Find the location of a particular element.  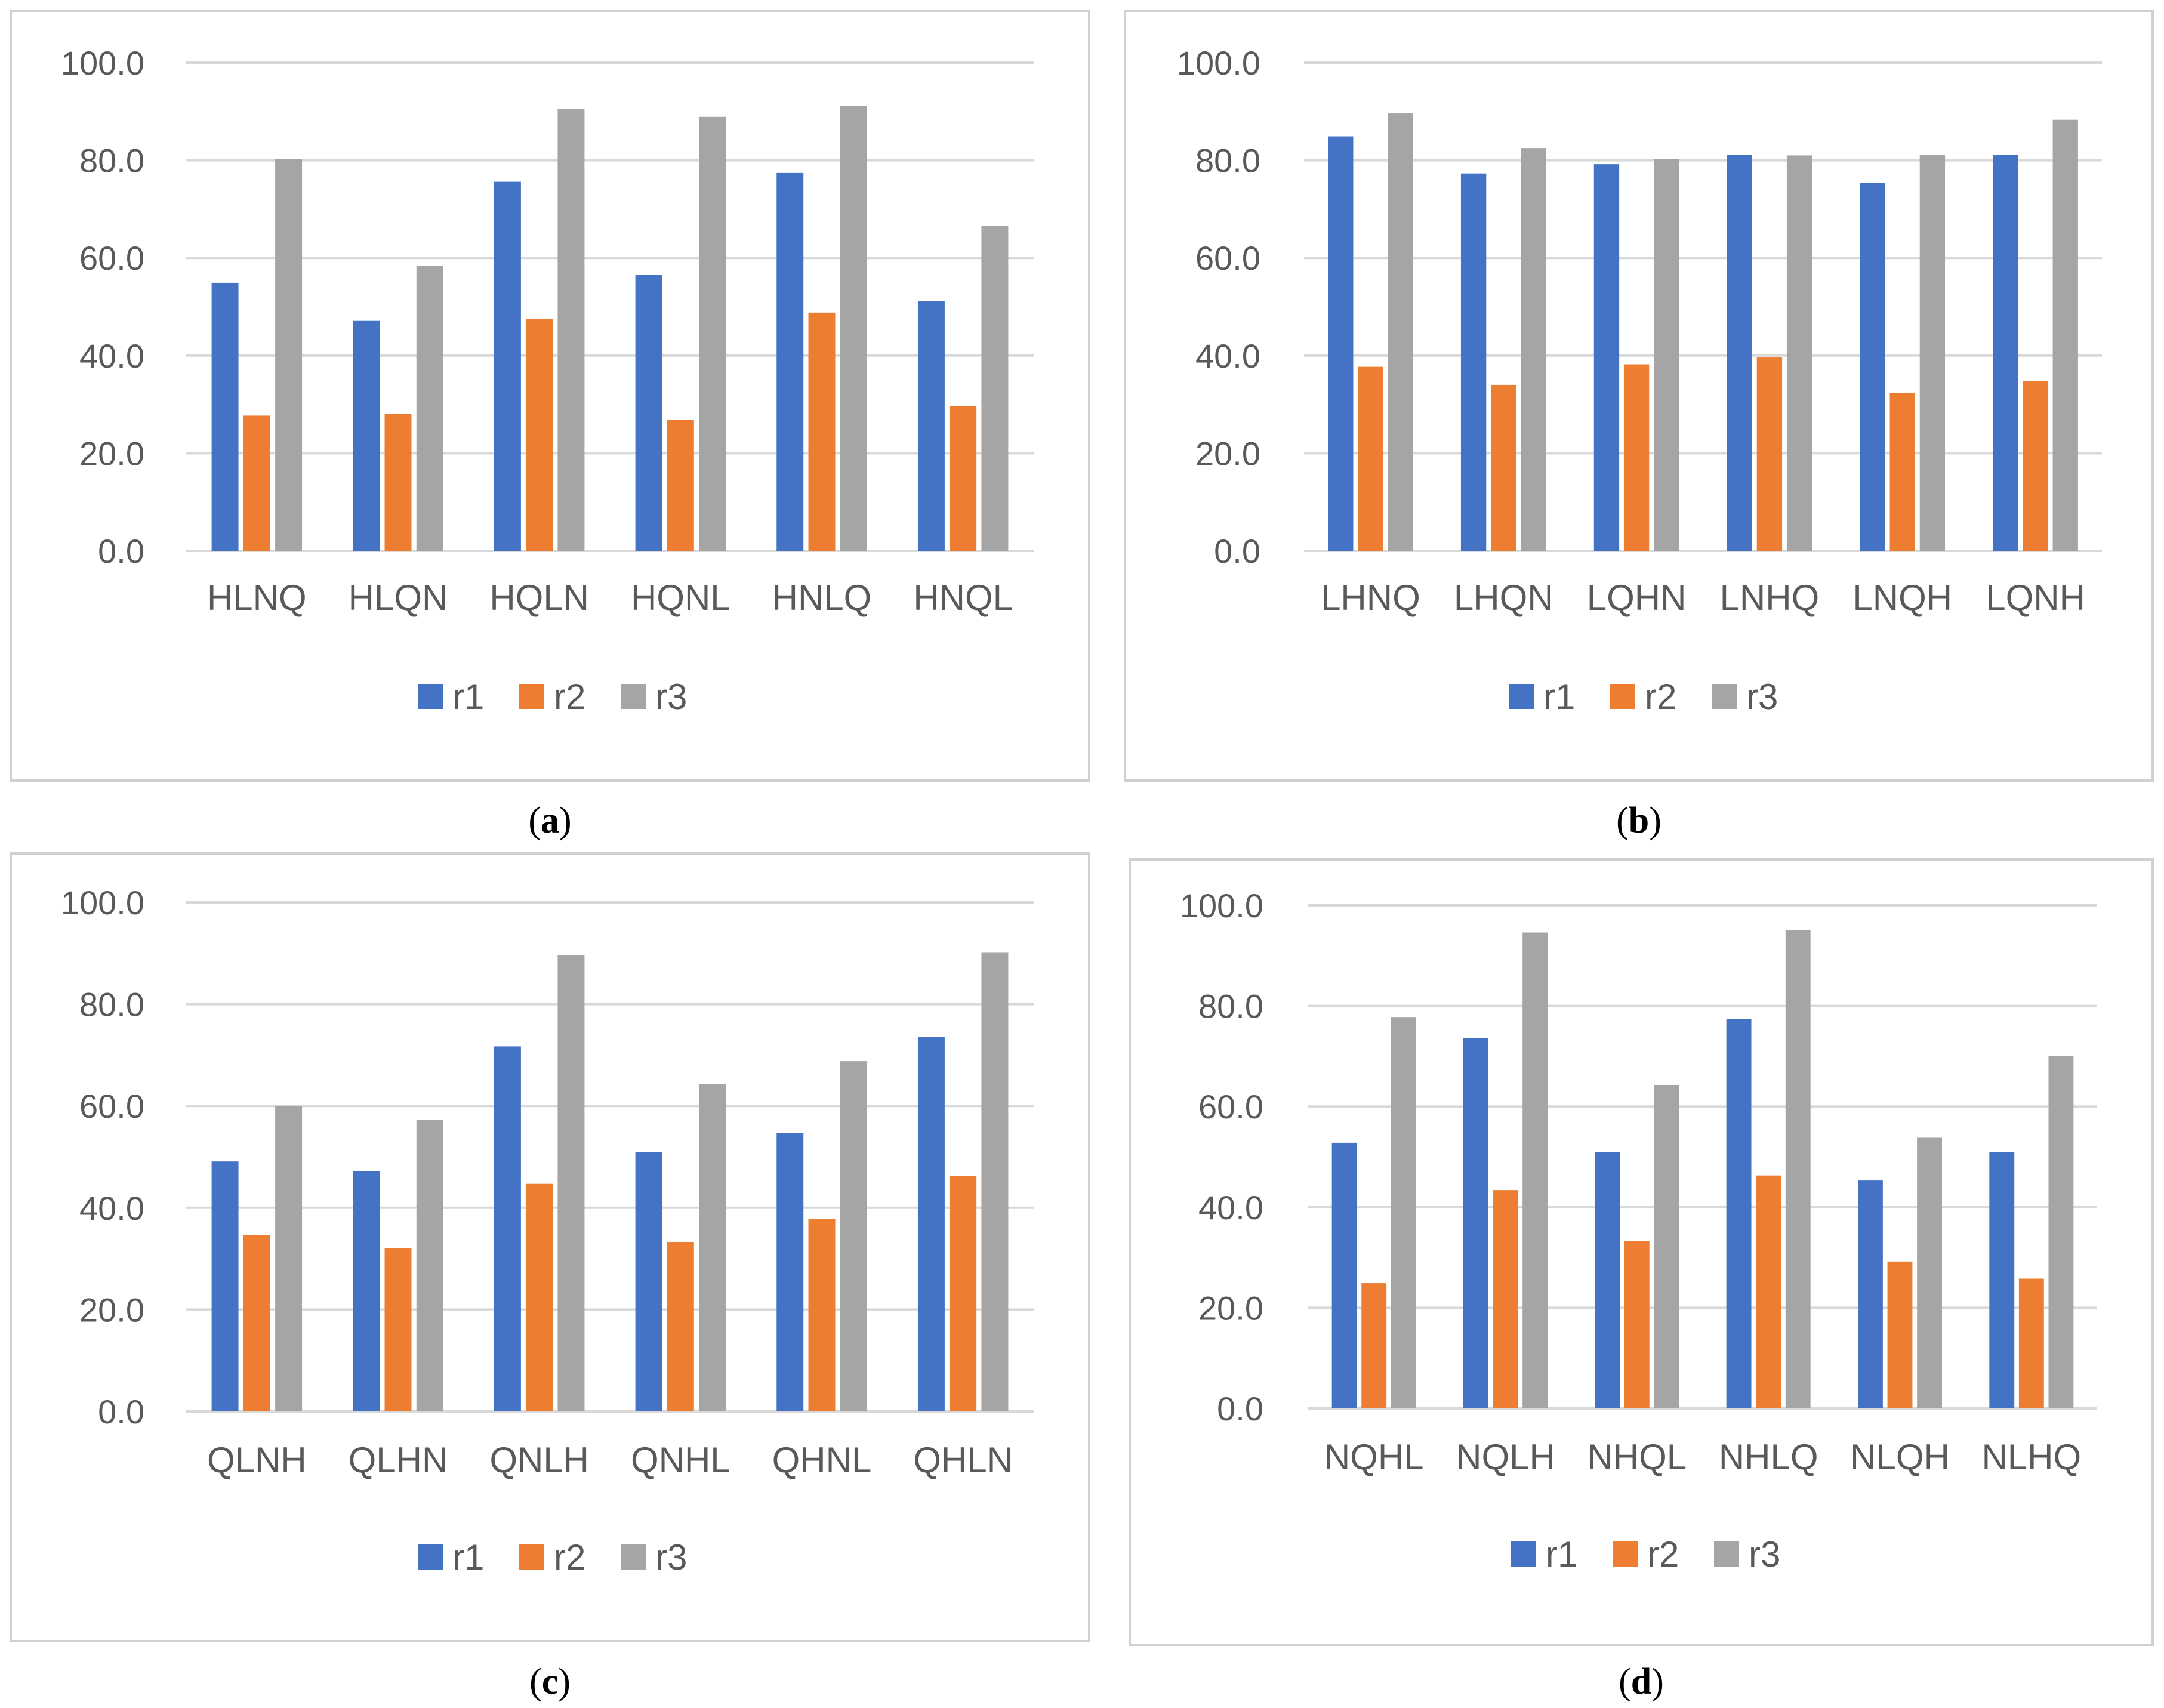

bar-r1-qnlh is located at coordinates (508, 1228).